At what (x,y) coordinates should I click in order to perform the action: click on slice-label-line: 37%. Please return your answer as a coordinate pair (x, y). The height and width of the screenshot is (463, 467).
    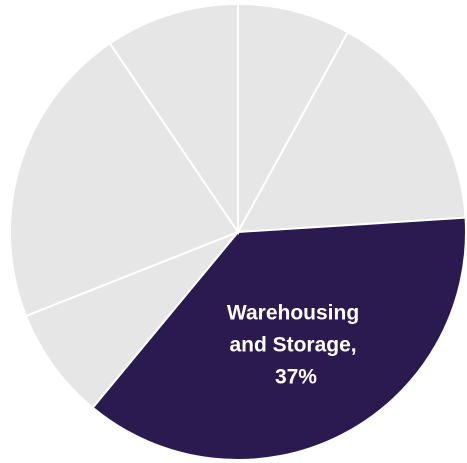
    Looking at the image, I should click on (296, 376).